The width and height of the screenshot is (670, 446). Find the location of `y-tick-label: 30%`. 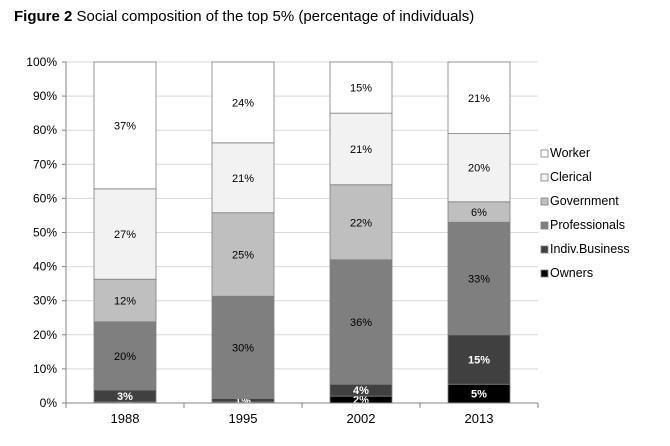

y-tick-label: 30% is located at coordinates (45, 301).